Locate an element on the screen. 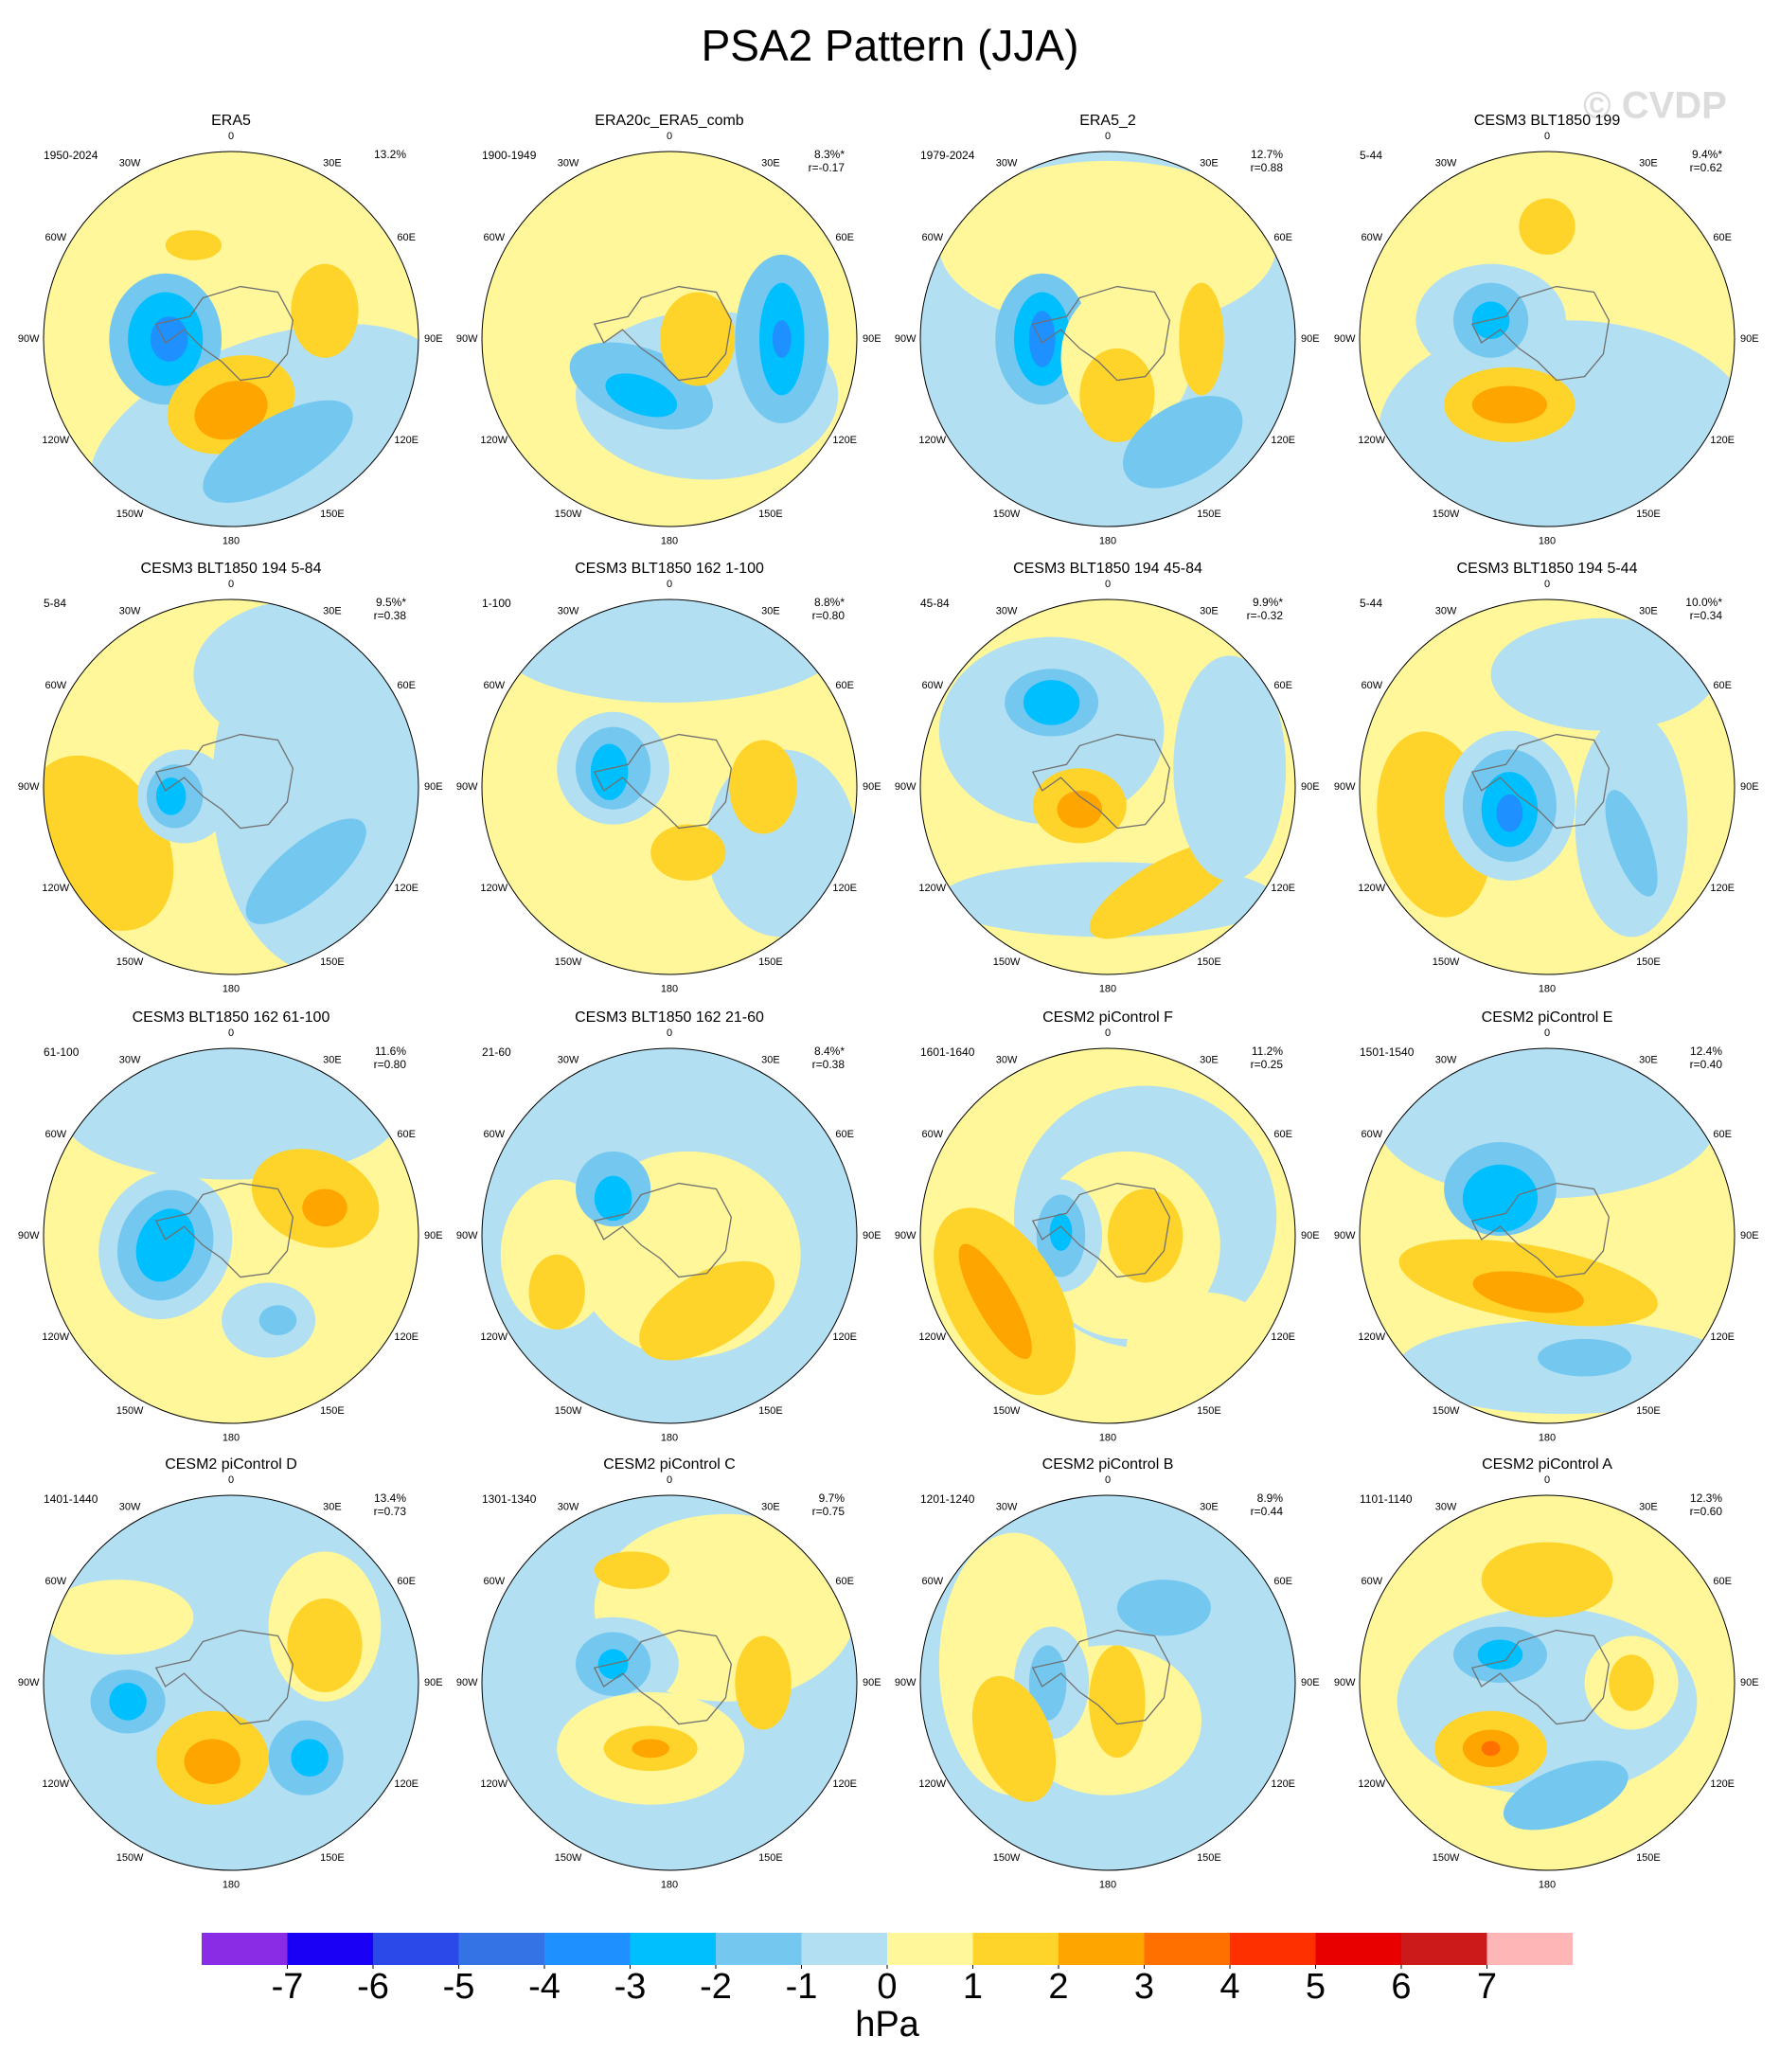  colorbar-label: -7 is located at coordinates (288, 1987).